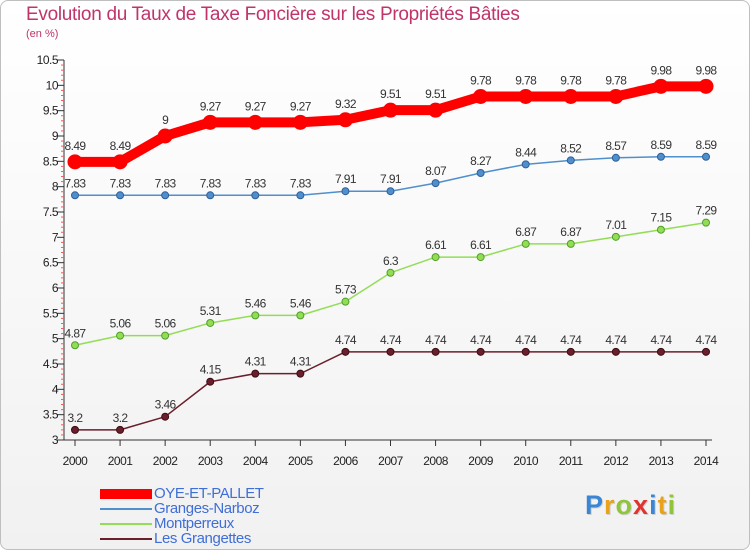 The image size is (750, 550). Describe the element at coordinates (76, 146) in the screenshot. I see `data-label-oye-et-pallet: 8.49` at that location.